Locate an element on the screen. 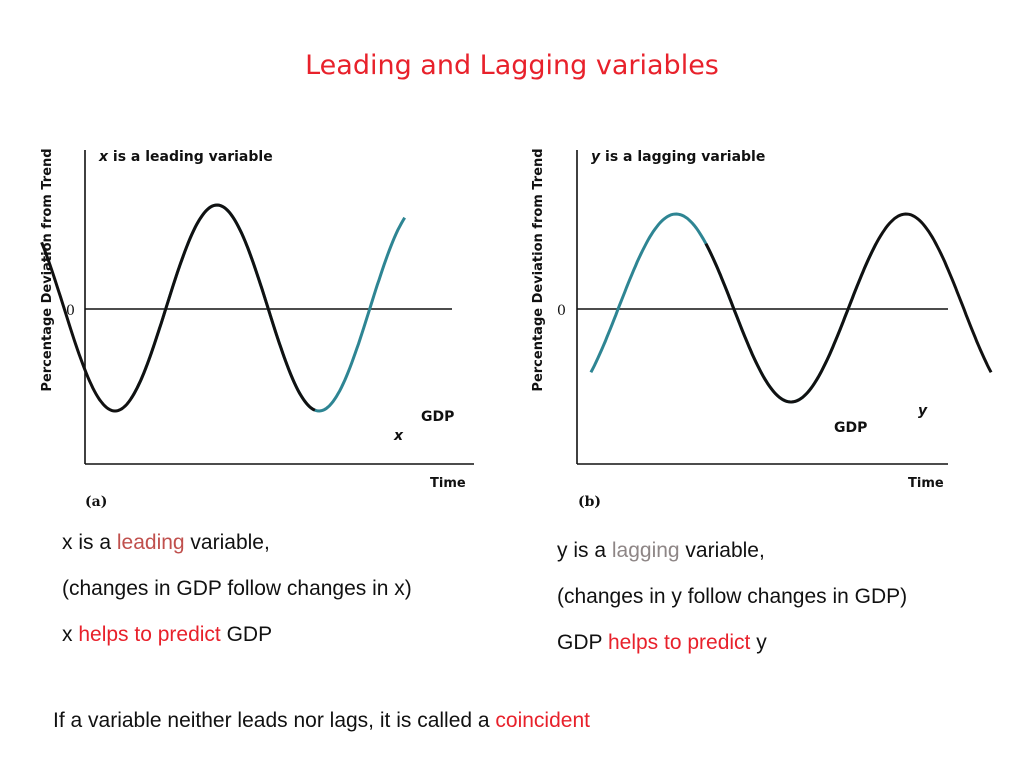  left-line-3: x helps to predict GDP is located at coordinates (167, 634).